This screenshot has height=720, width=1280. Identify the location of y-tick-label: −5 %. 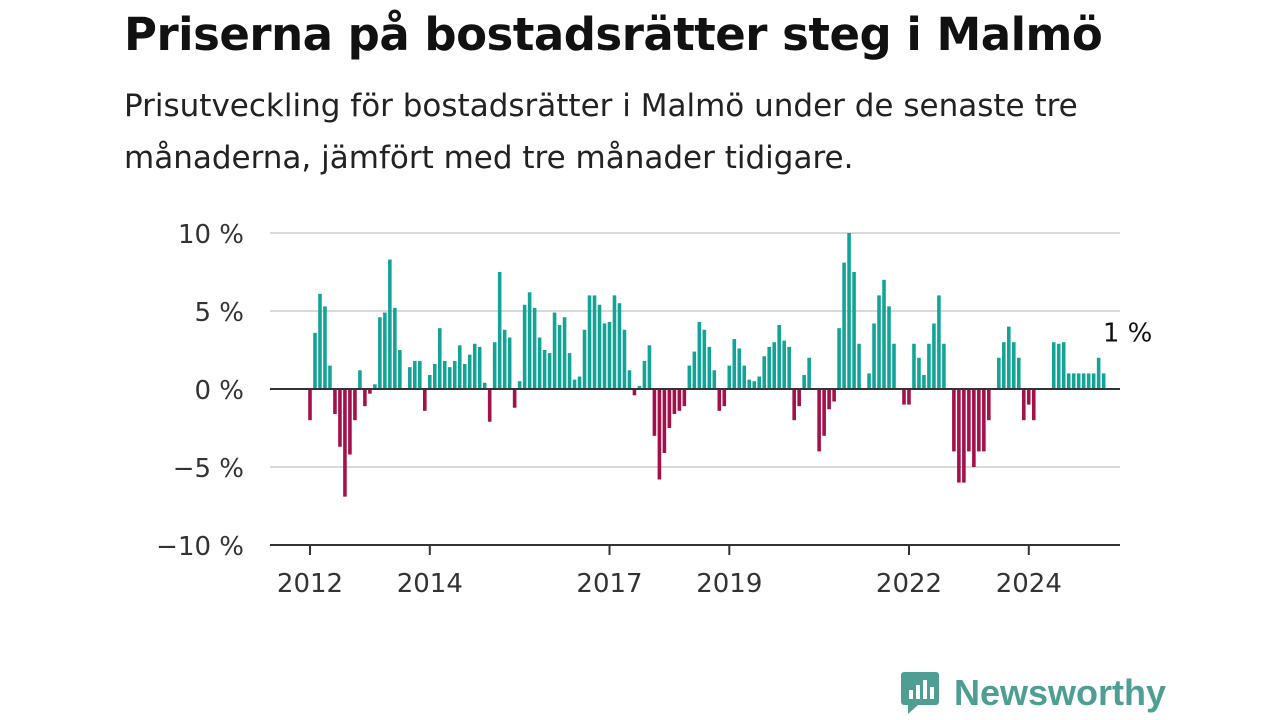
(208, 469).